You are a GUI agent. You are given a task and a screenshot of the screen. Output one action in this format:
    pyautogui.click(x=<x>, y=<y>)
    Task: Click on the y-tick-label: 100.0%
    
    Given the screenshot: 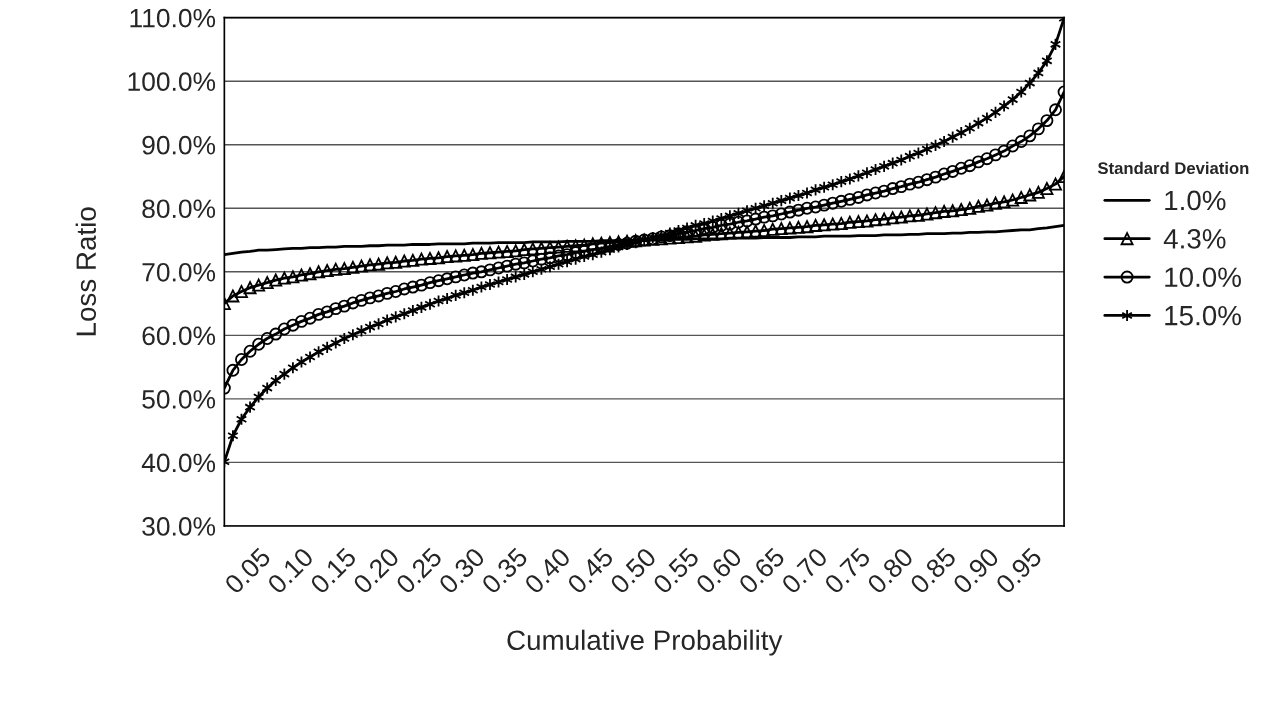 What is the action you would take?
    pyautogui.click(x=172, y=82)
    